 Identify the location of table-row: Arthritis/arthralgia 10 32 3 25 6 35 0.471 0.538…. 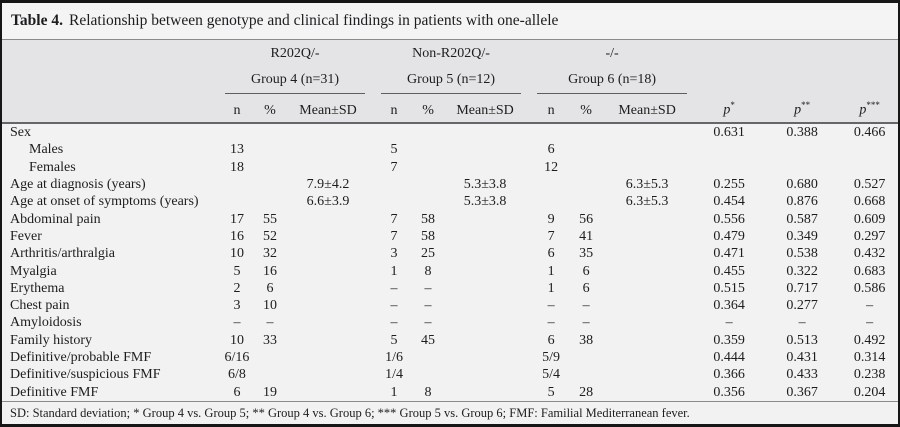
(450, 253).